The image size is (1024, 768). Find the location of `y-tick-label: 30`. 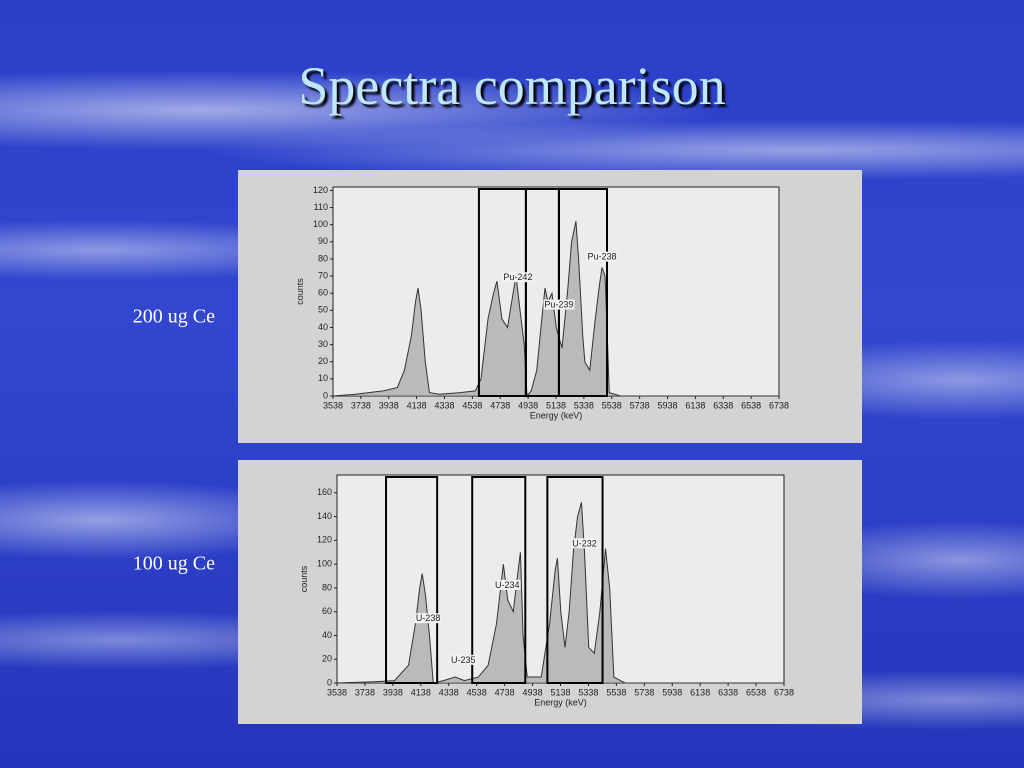

y-tick-label: 30 is located at coordinates (323, 344).